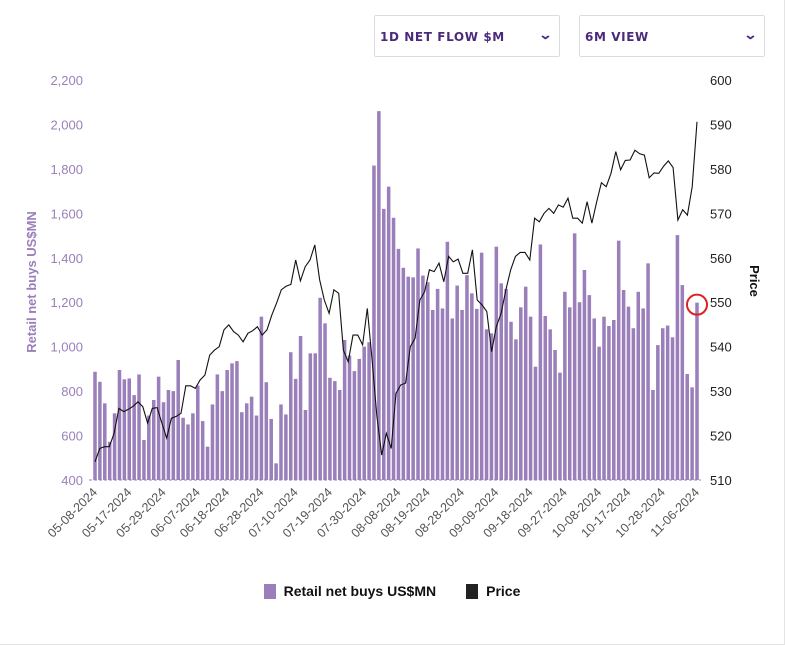  Describe the element at coordinates (472, 591) in the screenshot. I see `legend-swatch-price` at that location.